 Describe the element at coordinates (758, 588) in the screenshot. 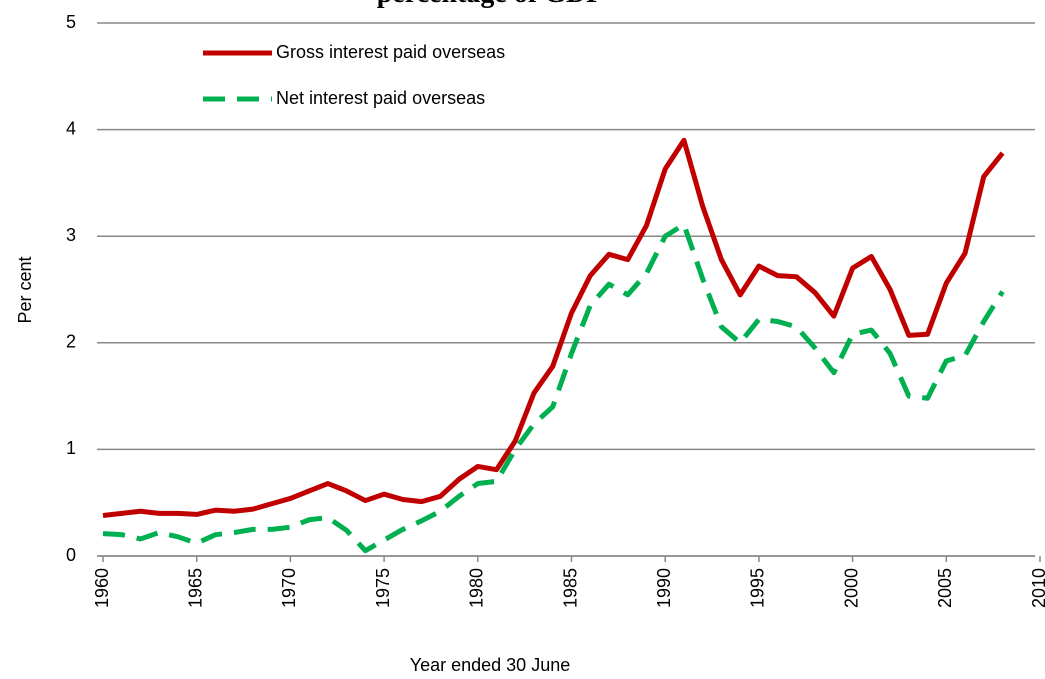

I see `x-tick-label: 1995` at that location.